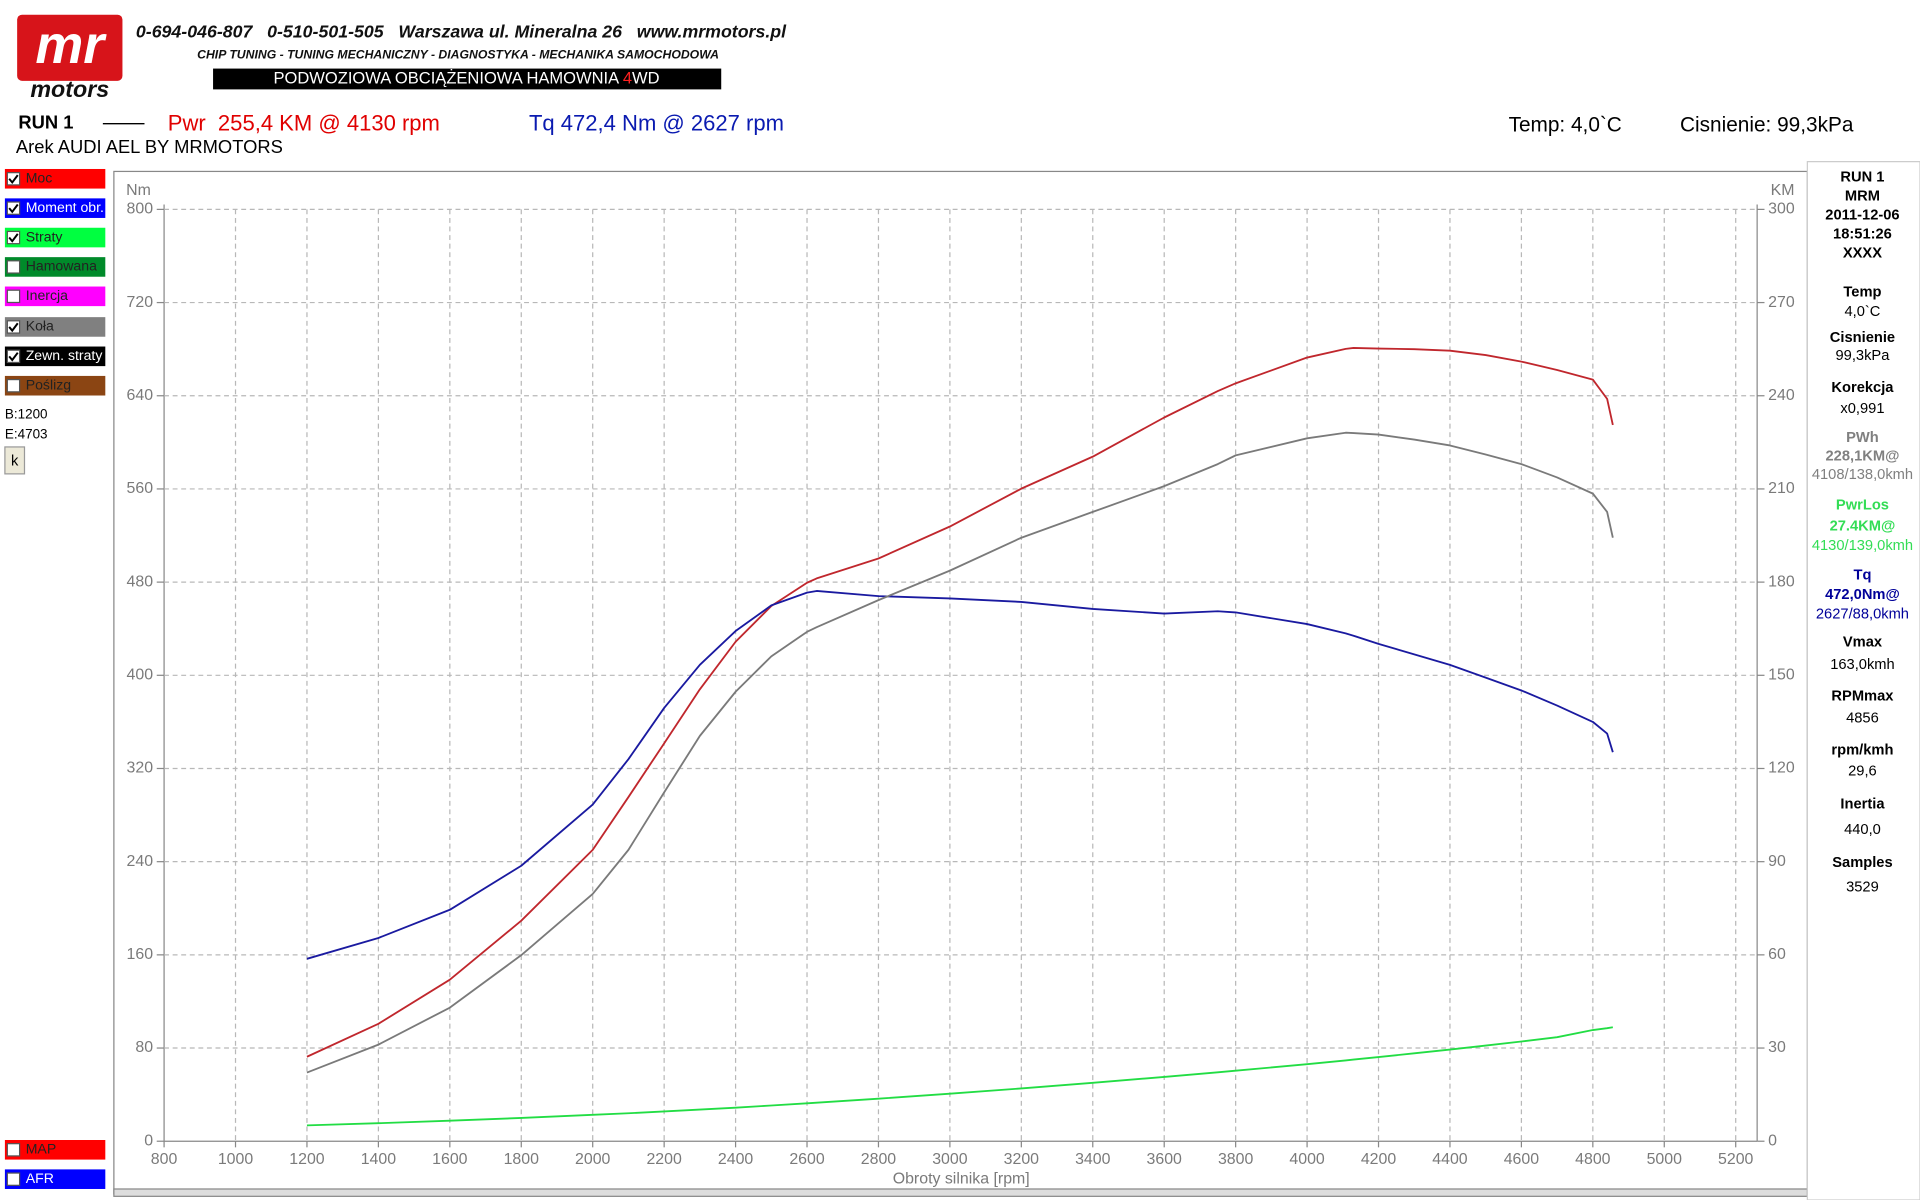 This screenshot has width=1920, height=1200. What do you see at coordinates (236, 1159) in the screenshot?
I see `x-tick-label: 1000` at bounding box center [236, 1159].